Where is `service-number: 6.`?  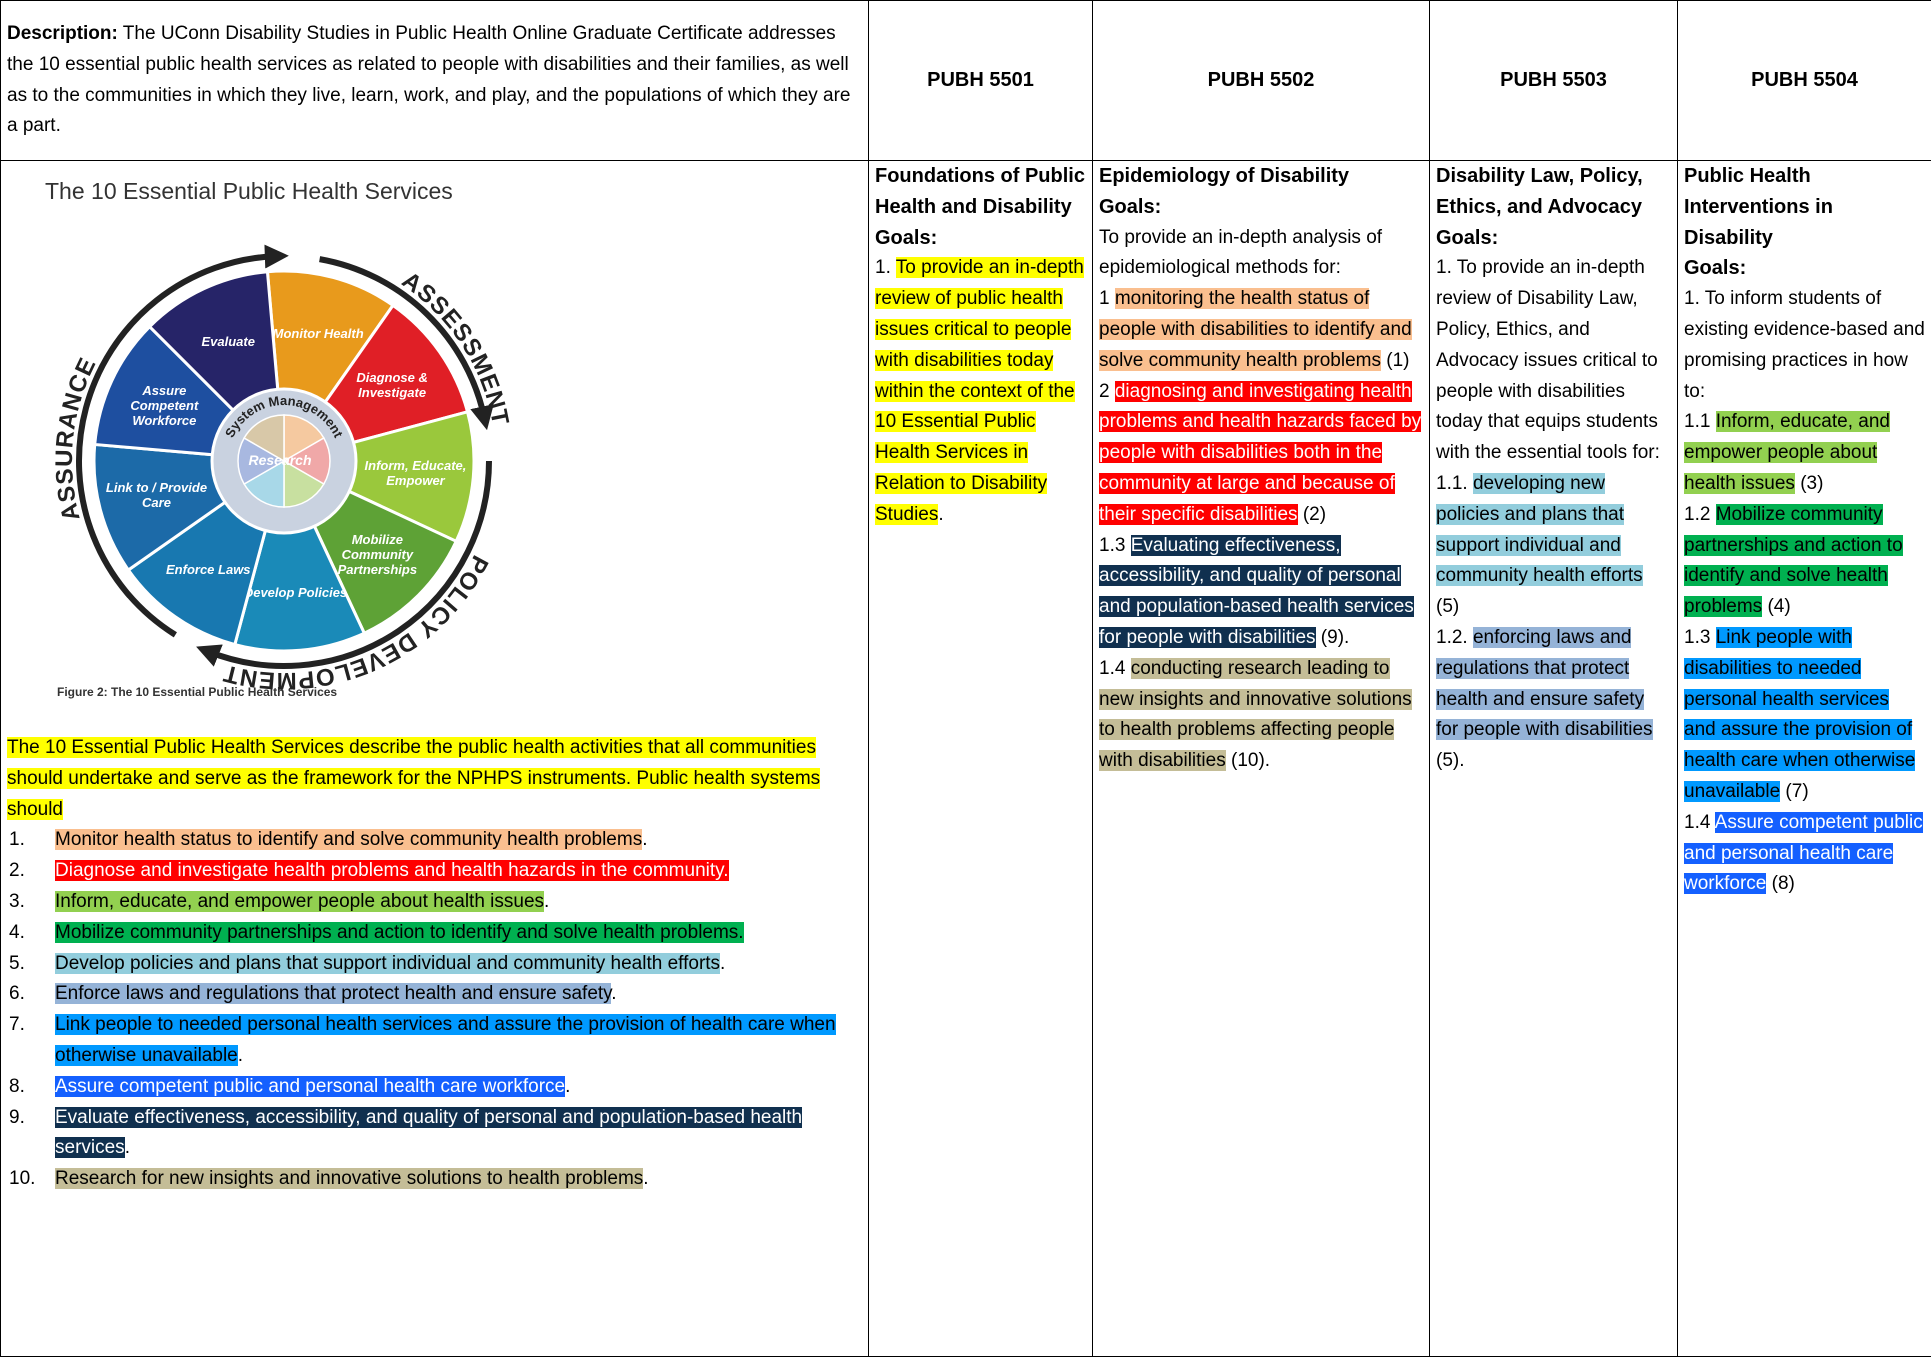 service-number: 6. is located at coordinates (31, 994).